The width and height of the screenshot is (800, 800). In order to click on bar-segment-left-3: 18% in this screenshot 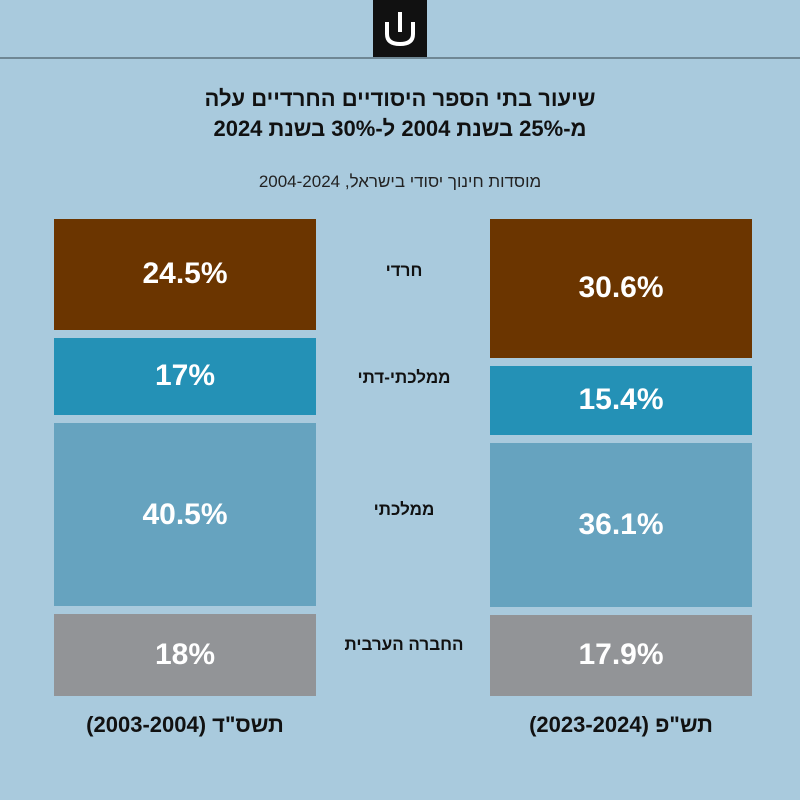, I will do `click(185, 655)`.